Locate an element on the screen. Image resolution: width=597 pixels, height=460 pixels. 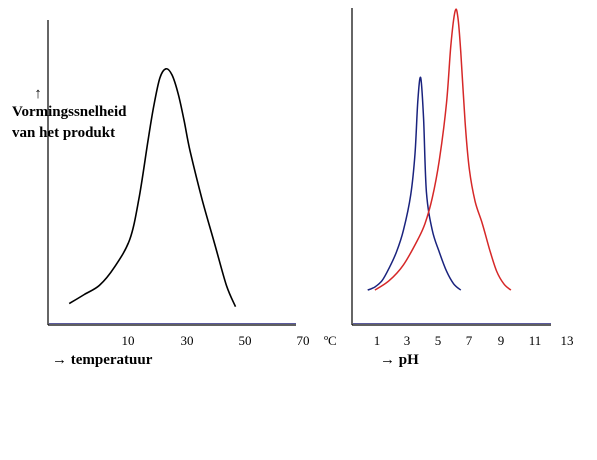
ph-x-label: → pH is located at coordinates (399, 360).